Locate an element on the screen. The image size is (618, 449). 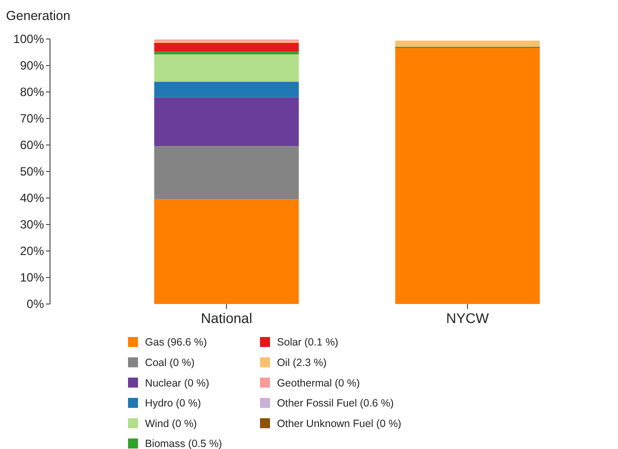
legend-label: Nuclear (0 %) is located at coordinates (177, 383).